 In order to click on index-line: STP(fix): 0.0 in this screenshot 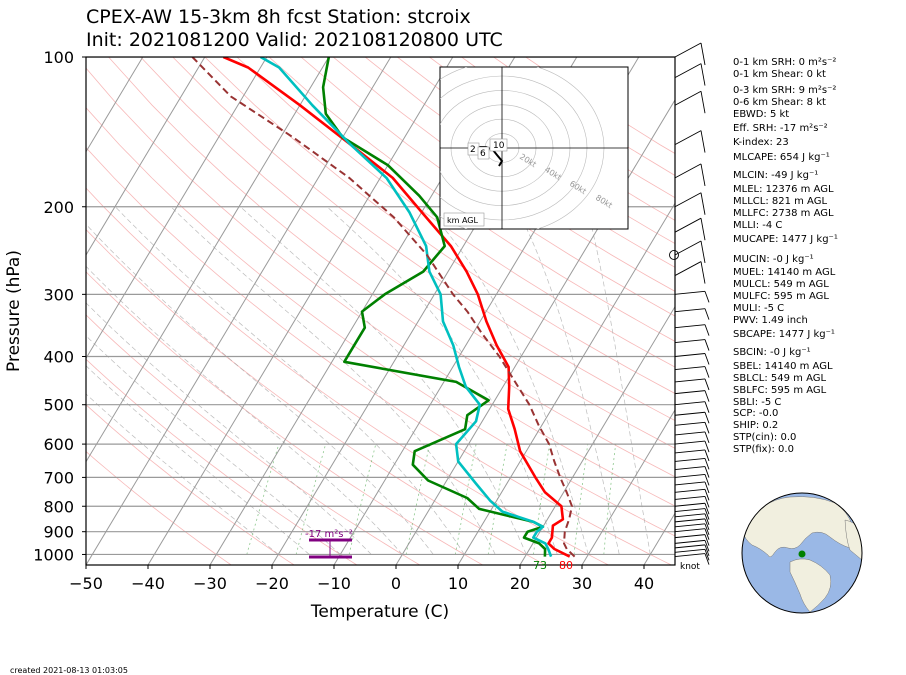, I will do `click(763, 449)`.